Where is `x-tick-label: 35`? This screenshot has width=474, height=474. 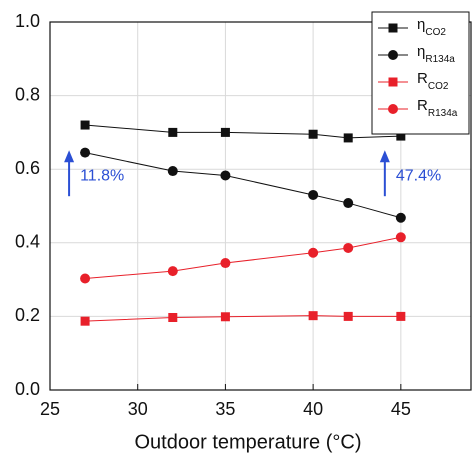
x-tick-label: 35 is located at coordinates (225, 409).